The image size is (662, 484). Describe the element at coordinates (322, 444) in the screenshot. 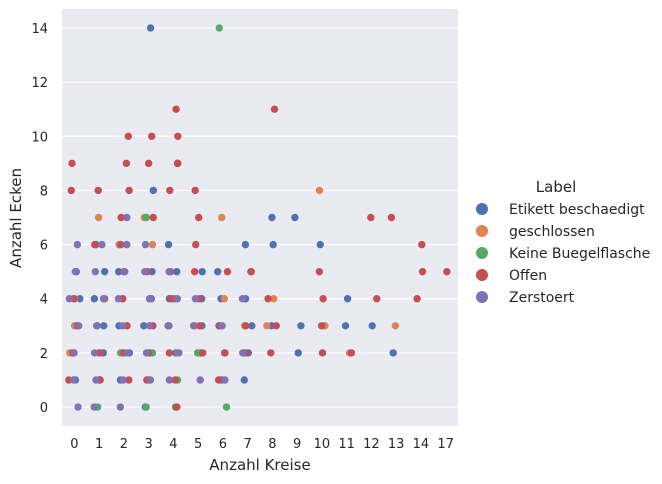

I see `x-tick-label: 10` at that location.